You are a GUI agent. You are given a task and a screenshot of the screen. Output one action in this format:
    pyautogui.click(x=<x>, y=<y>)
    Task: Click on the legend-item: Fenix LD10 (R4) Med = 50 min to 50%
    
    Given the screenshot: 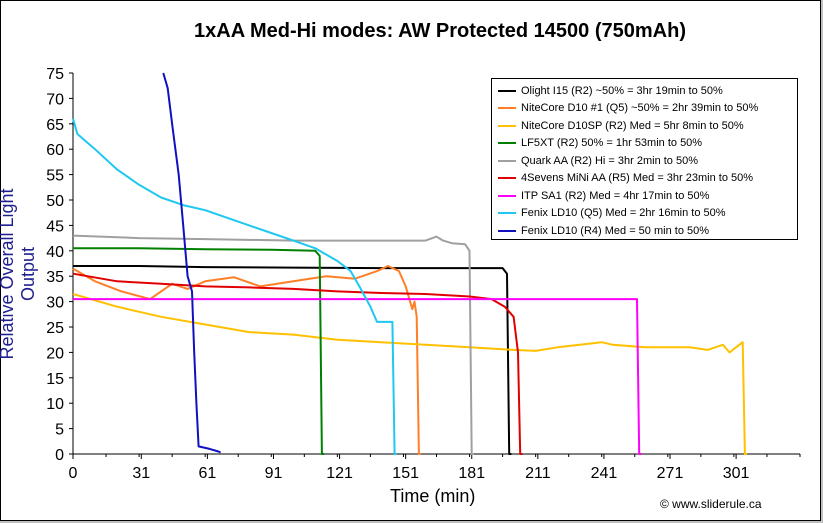 What is the action you would take?
    pyautogui.click(x=645, y=231)
    